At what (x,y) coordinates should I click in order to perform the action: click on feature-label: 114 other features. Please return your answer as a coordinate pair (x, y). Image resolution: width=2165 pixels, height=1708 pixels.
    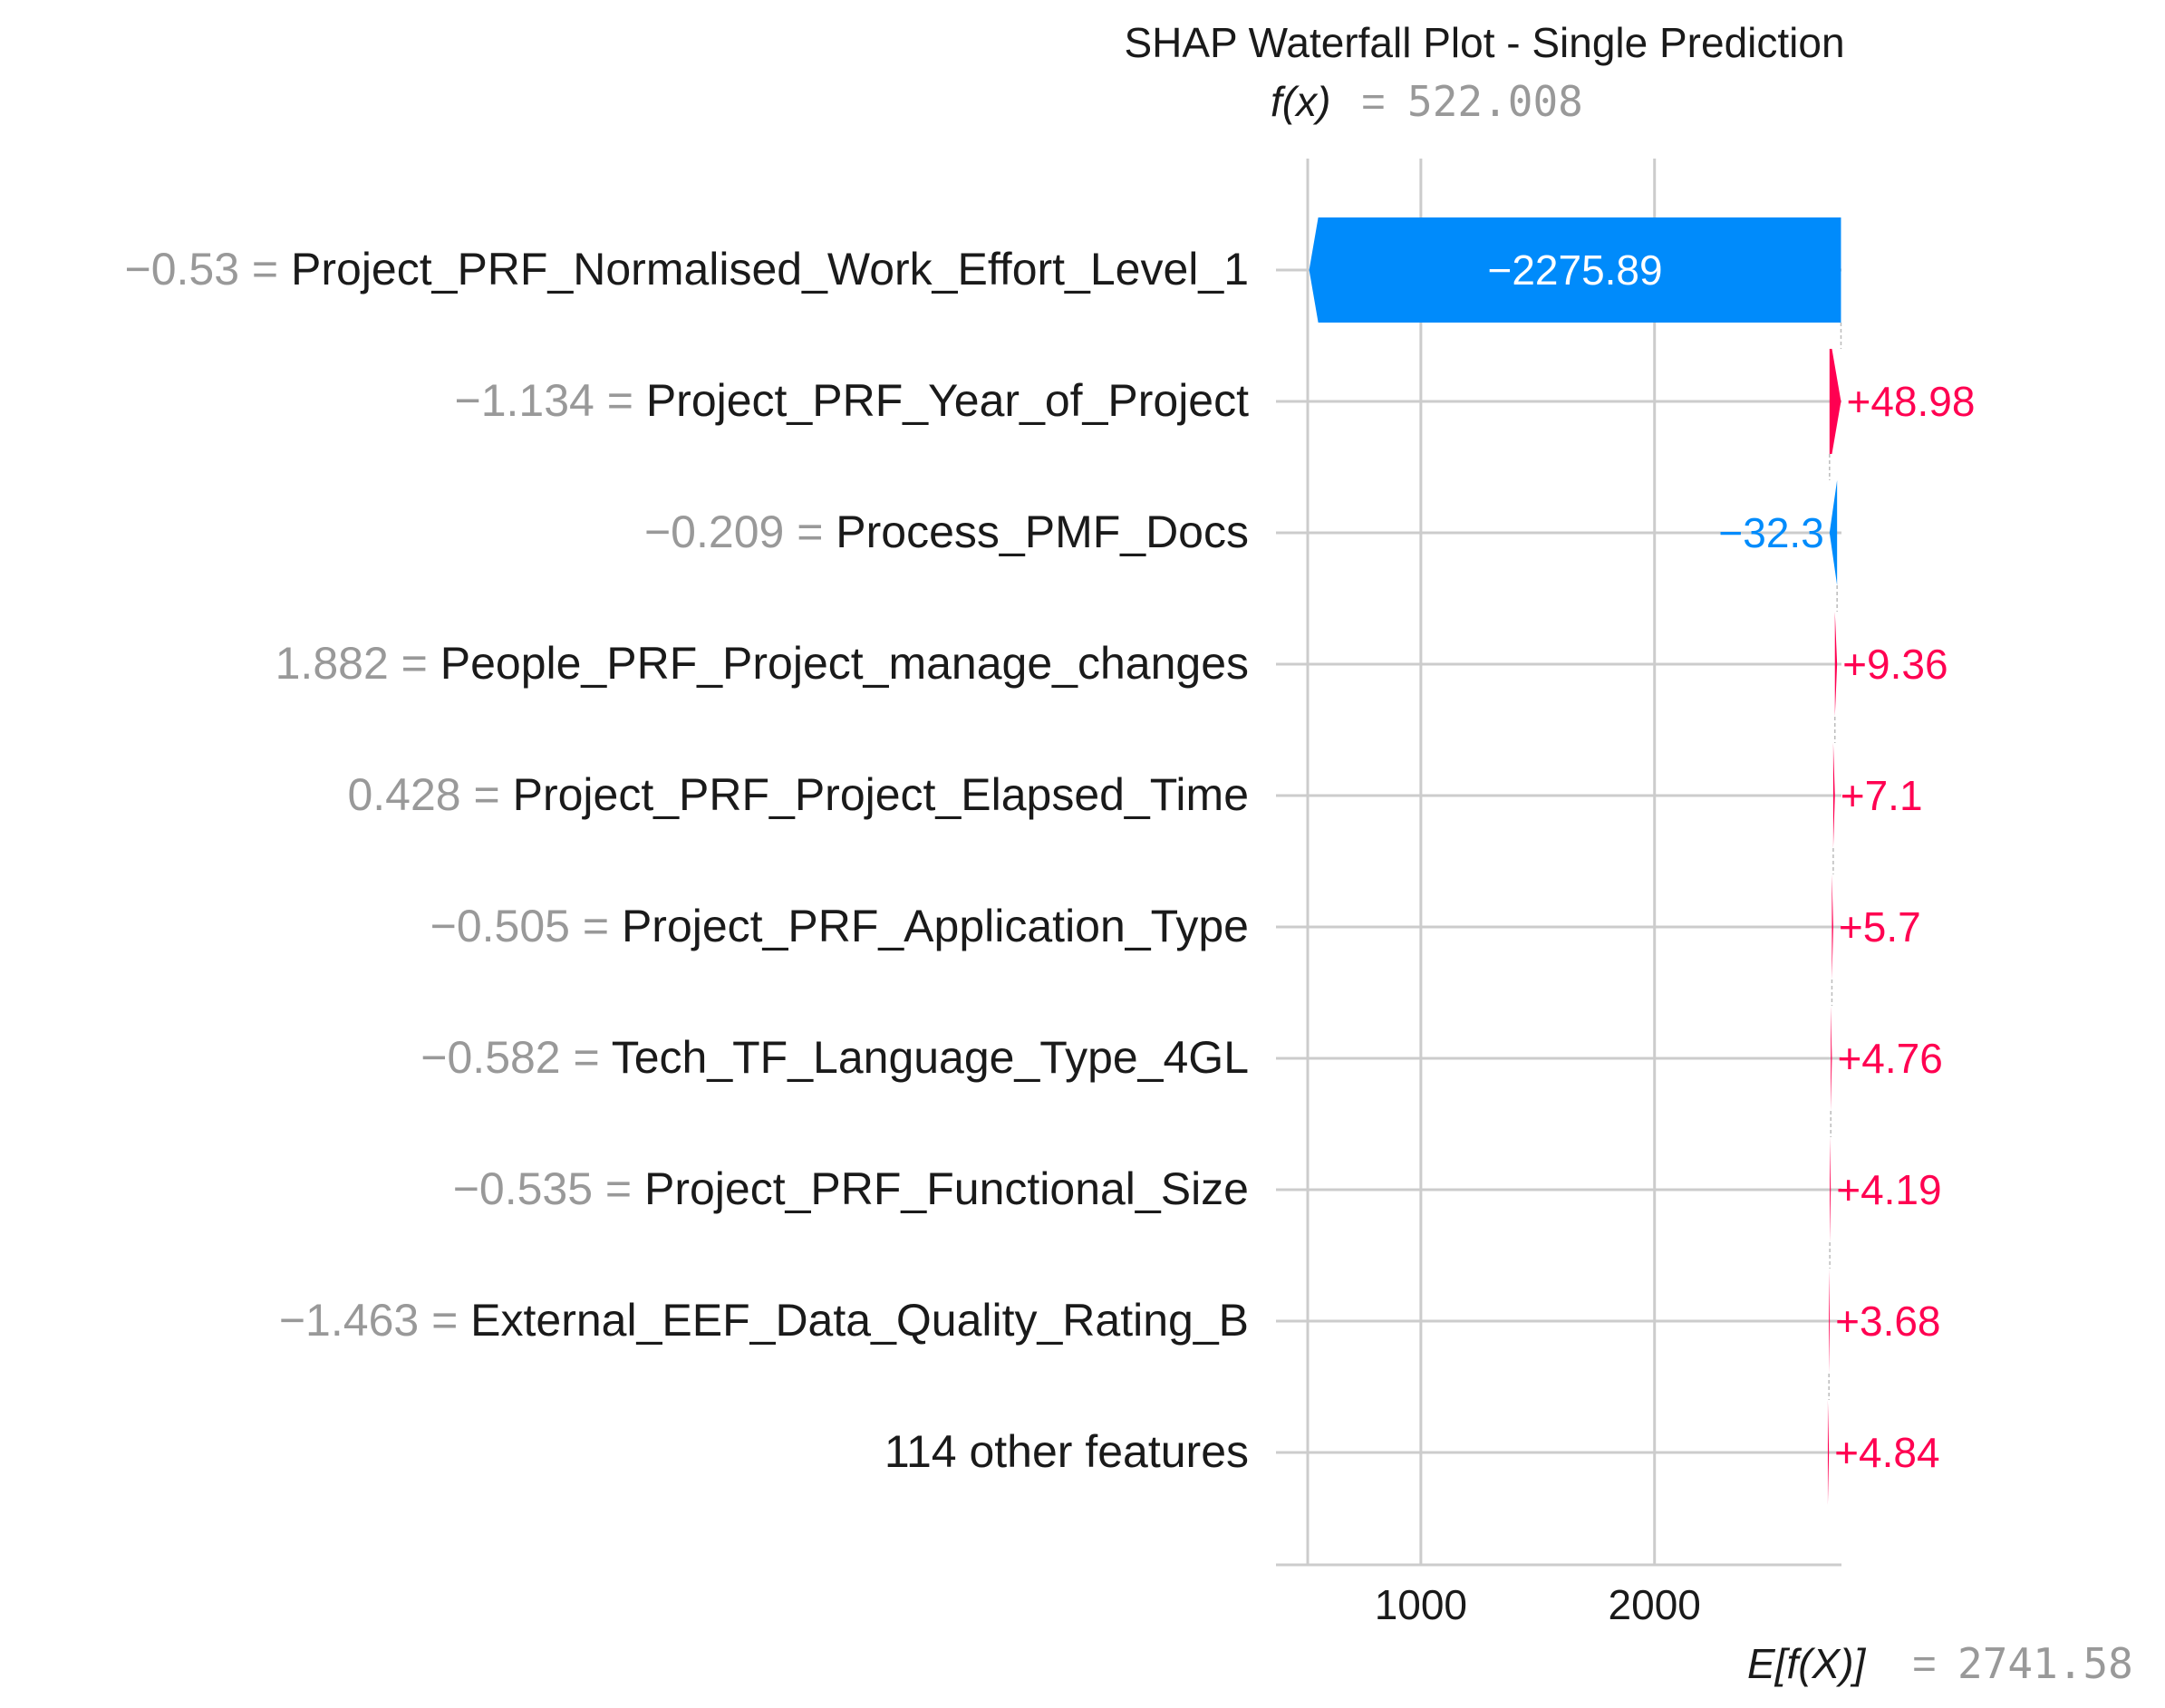
    Looking at the image, I should click on (1067, 1451).